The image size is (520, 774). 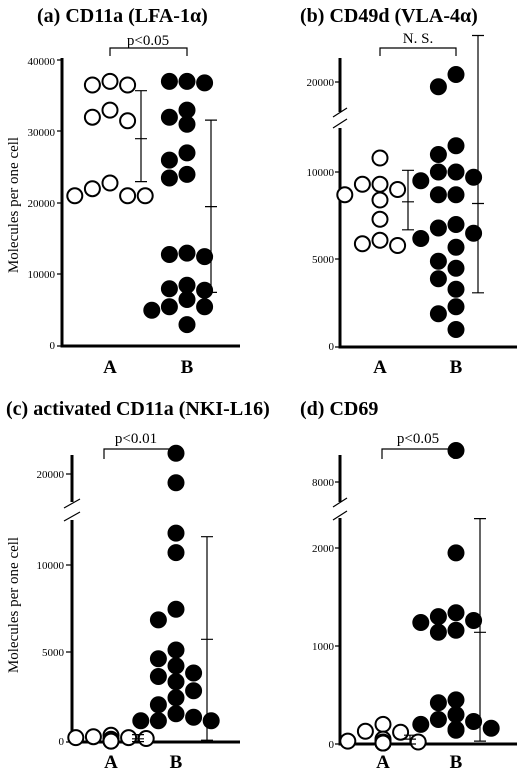 I want to click on panel-b-axes, so click(x=427, y=203).